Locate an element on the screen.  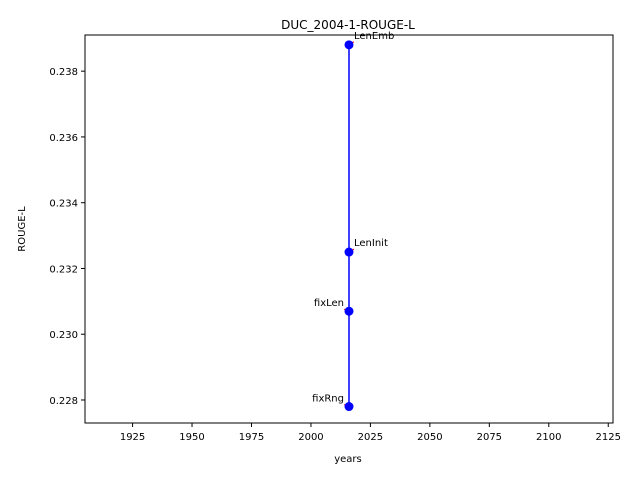
data-label: fixLen is located at coordinates (329, 303).